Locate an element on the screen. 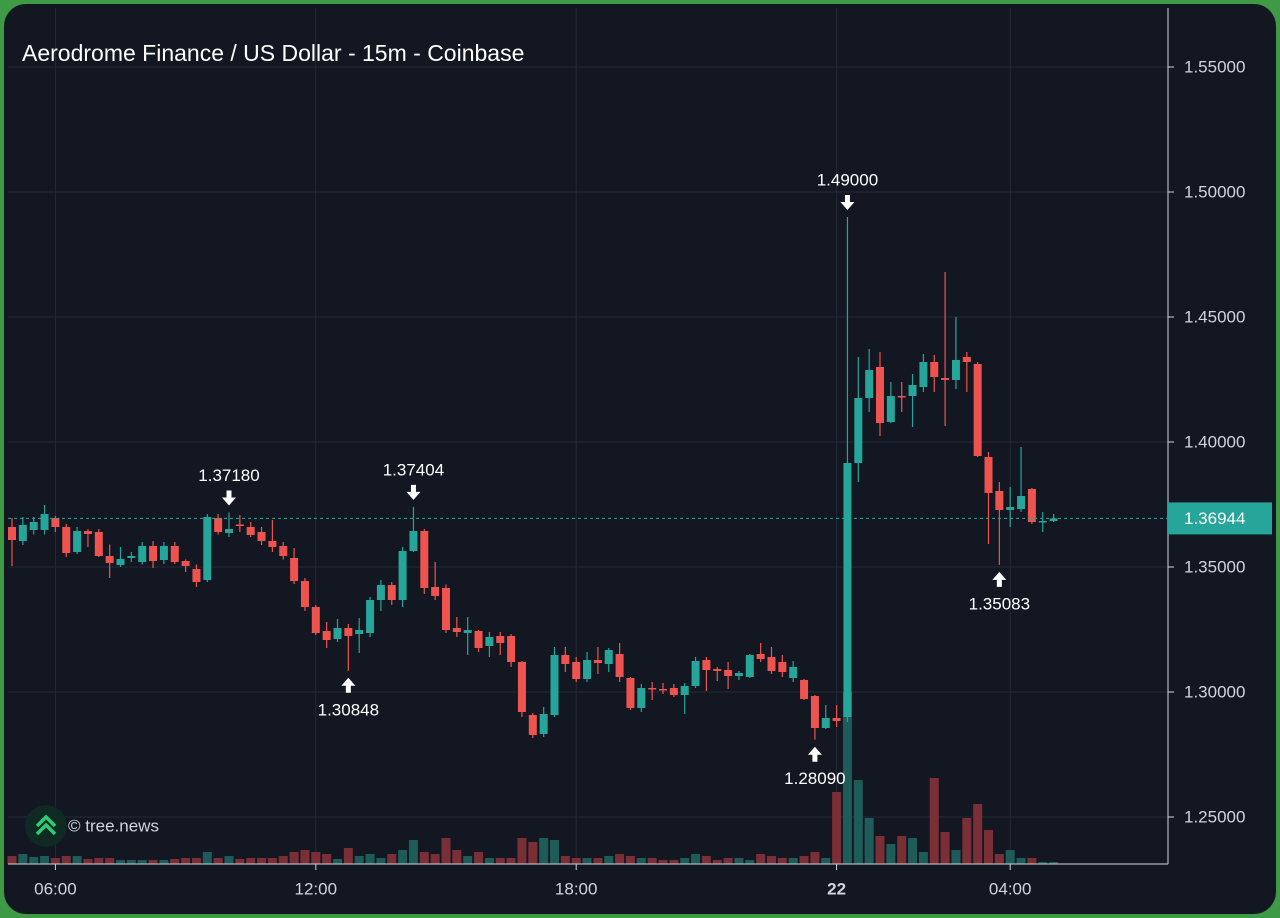  arrow-up is located at coordinates (999, 579).